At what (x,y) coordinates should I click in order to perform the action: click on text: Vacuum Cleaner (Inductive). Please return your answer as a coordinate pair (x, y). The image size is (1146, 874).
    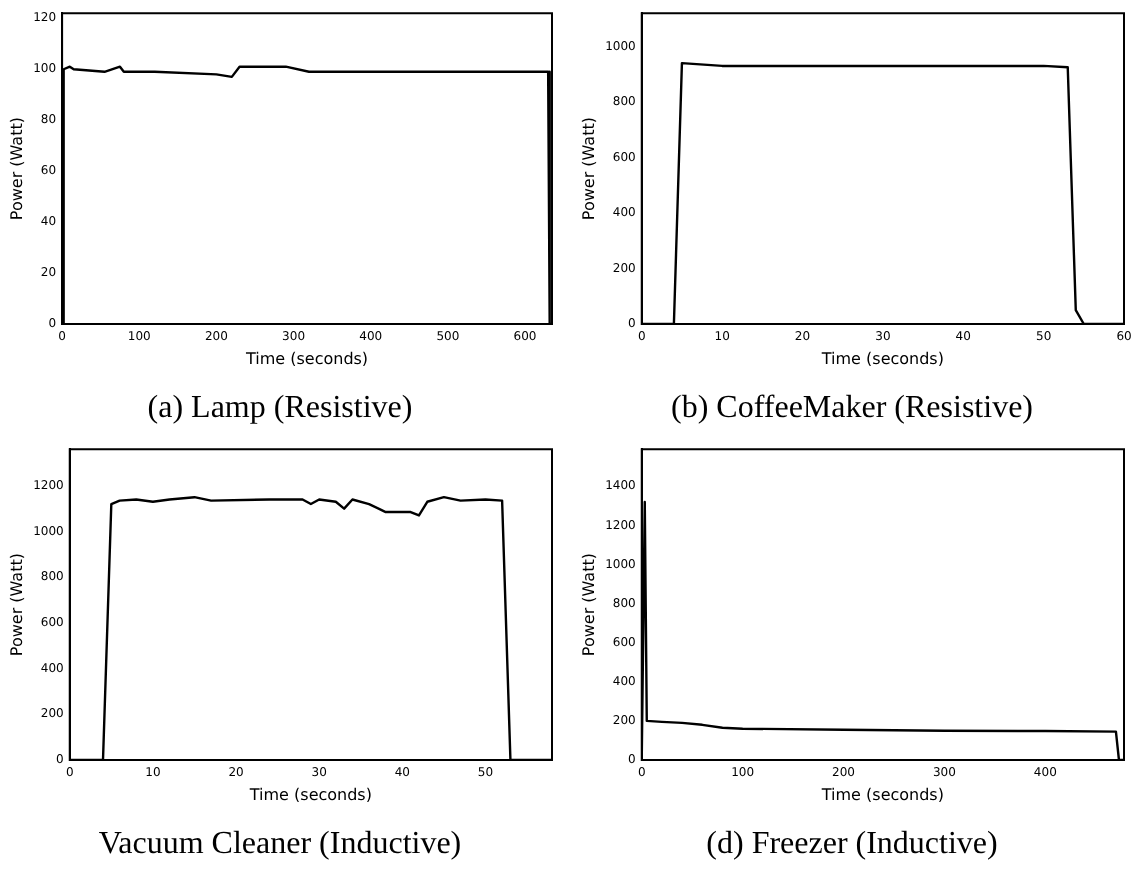
    Looking at the image, I should click on (280, 844).